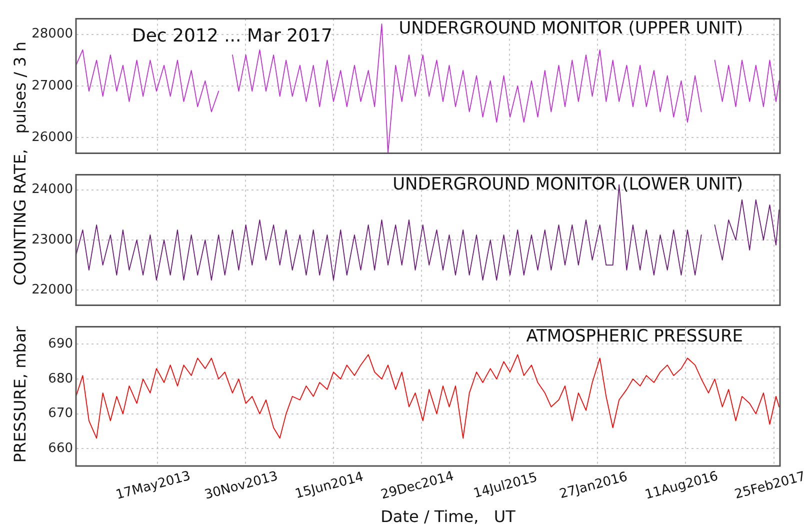 This screenshot has width=808, height=530. I want to click on y-tick-label: 690, so click(60, 344).